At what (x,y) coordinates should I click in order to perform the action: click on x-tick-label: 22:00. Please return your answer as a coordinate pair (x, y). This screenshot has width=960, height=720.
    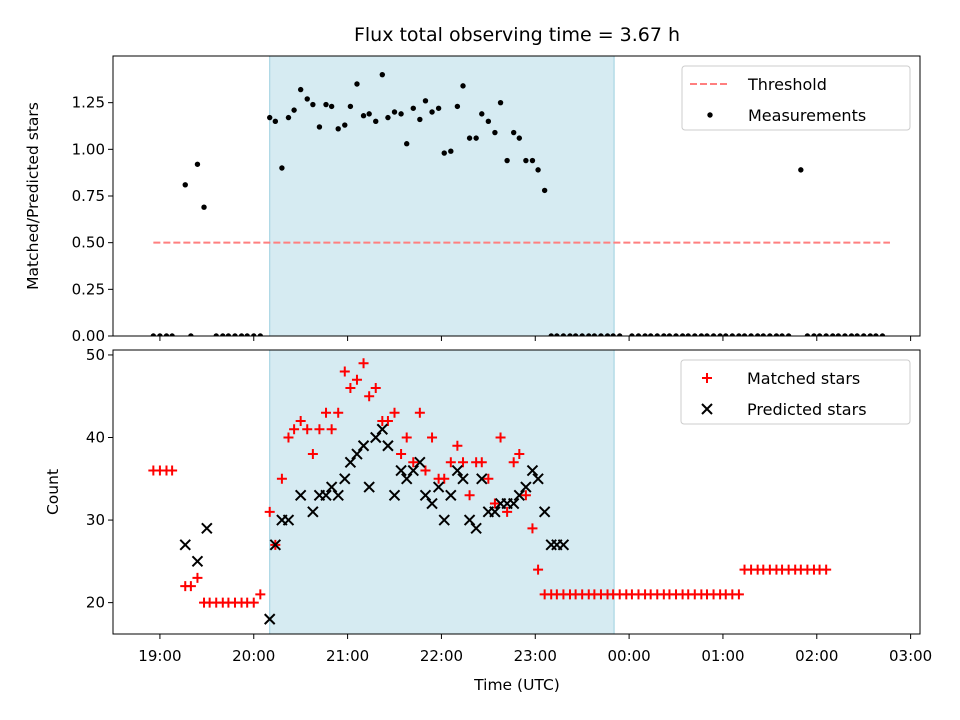
    Looking at the image, I should click on (441, 656).